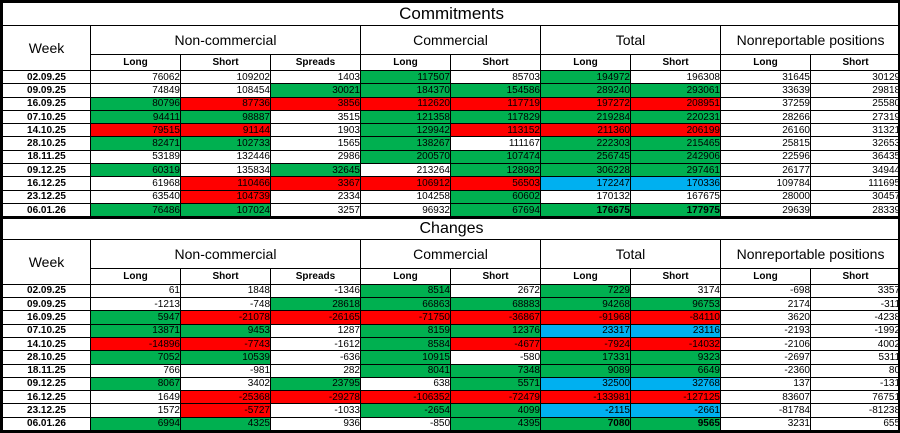 The width and height of the screenshot is (900, 433). Describe the element at coordinates (405, 196) in the screenshot. I see `data-cell: 104258` at that location.